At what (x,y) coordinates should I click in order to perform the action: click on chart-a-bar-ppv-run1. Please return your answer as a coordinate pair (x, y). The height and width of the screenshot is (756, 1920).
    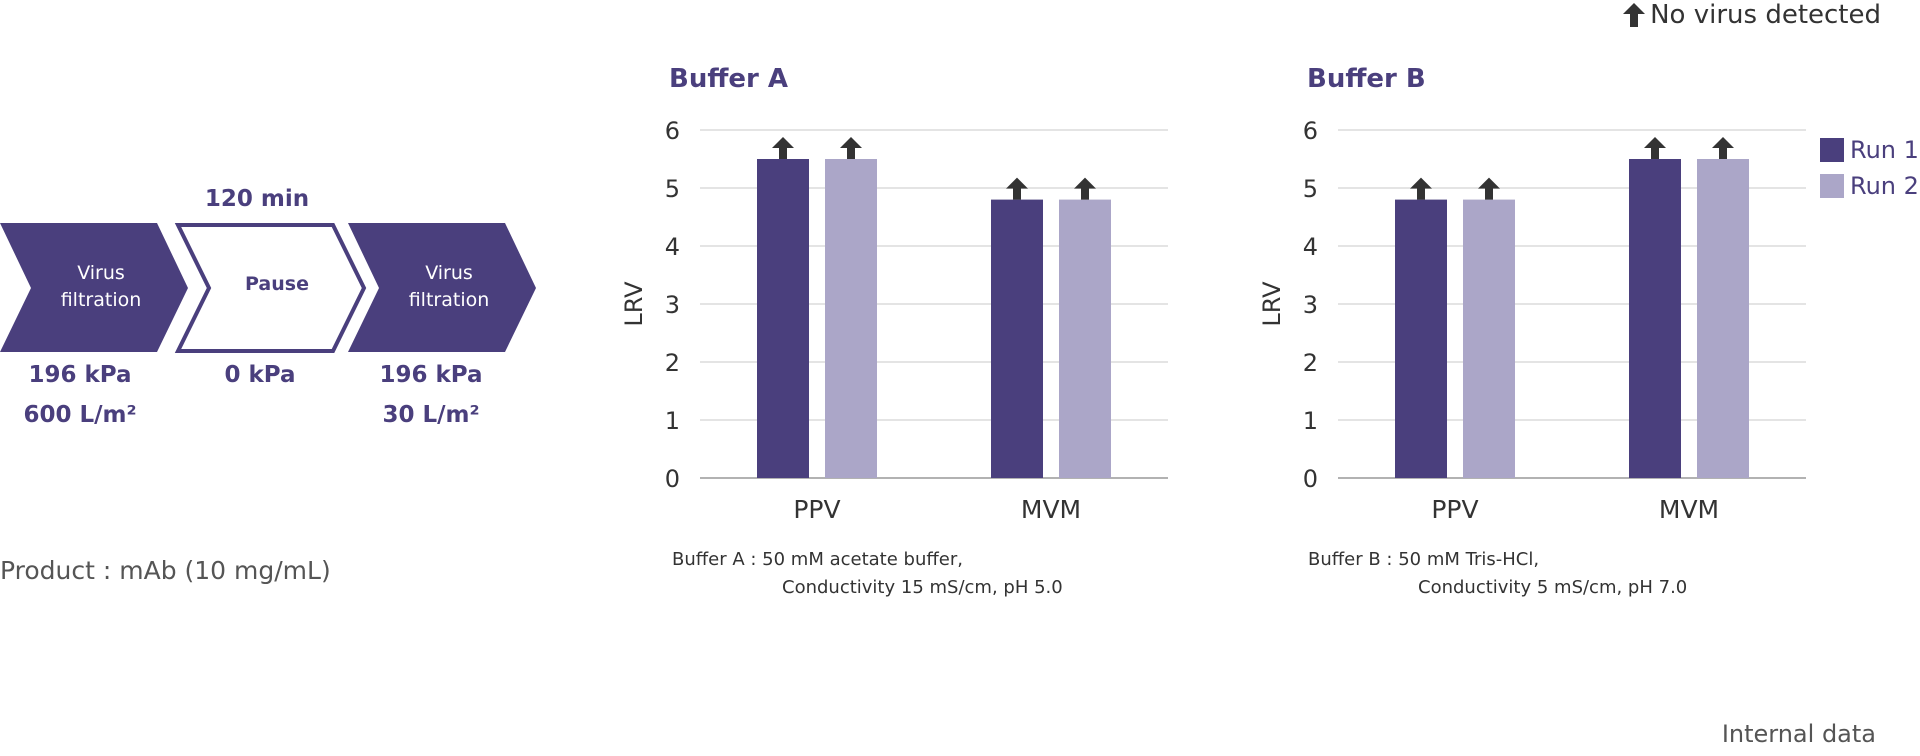
    Looking at the image, I should click on (783, 318).